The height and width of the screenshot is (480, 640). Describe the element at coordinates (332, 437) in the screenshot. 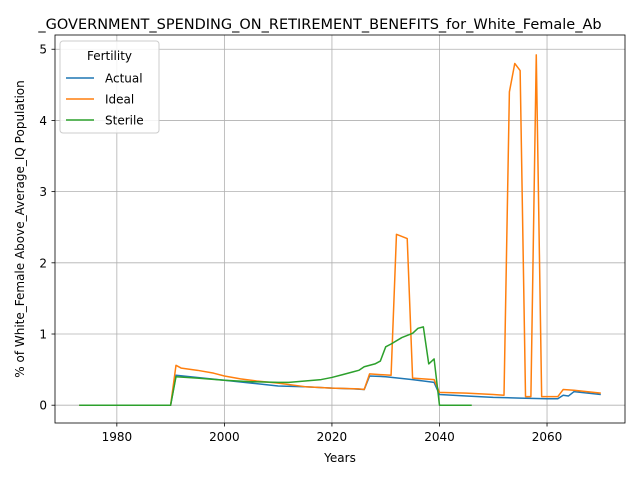

I see `x-tick-label-2: 2020` at that location.